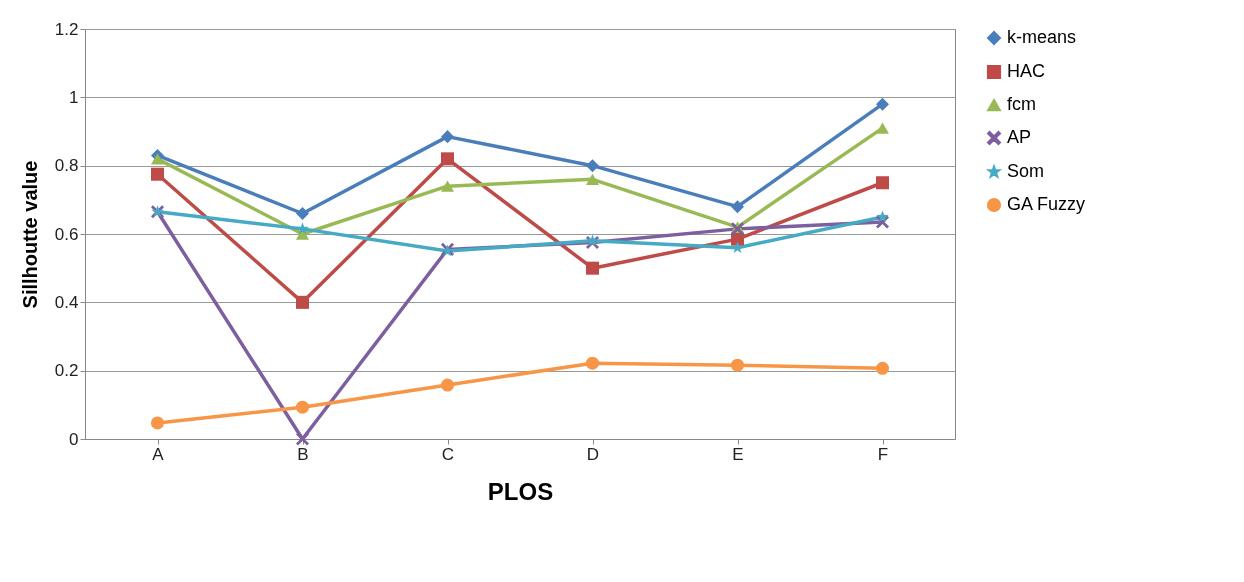 The width and height of the screenshot is (1244, 582). What do you see at coordinates (74, 97) in the screenshot?
I see `y-tick-label: 1` at bounding box center [74, 97].